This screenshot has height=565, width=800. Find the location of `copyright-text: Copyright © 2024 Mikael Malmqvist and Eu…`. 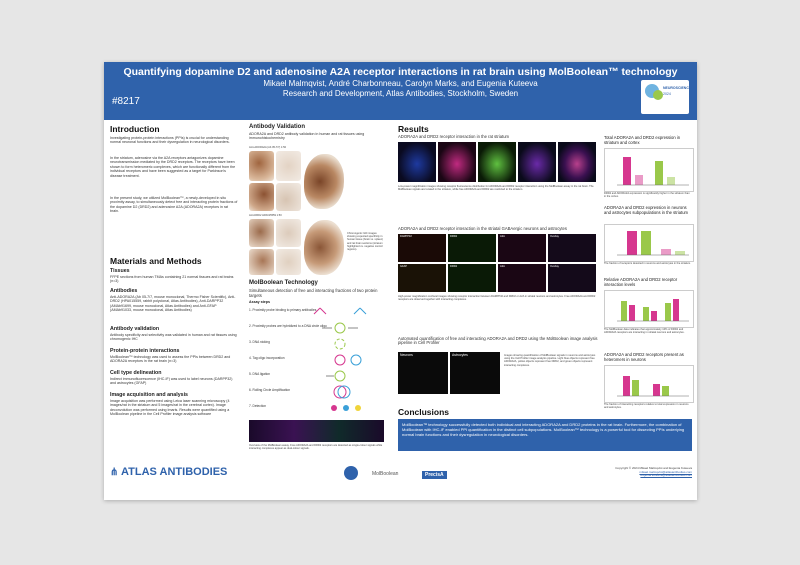

copyright-text: Copyright © 2024 Mikael Malmqvist and Eu… is located at coordinates (653, 468).